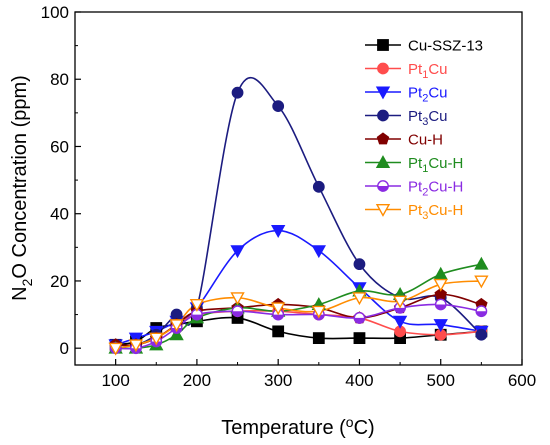 The height and width of the screenshot is (445, 550). Describe the element at coordinates (428, 118) in the screenshot. I see `legend-label: Pt3Cu` at that location.